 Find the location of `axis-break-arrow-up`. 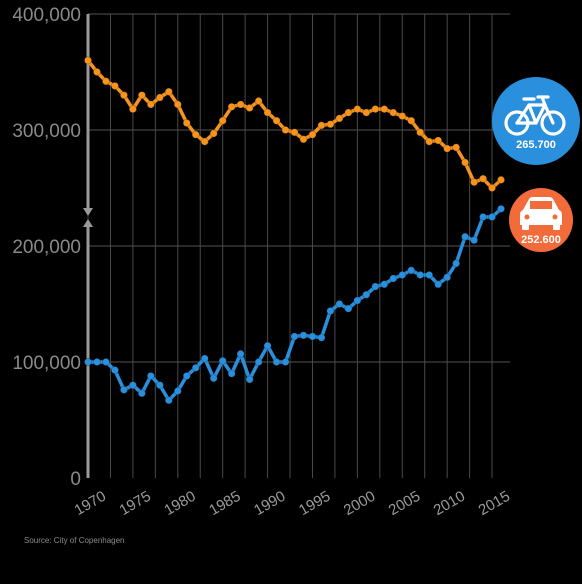

axis-break-arrow-up is located at coordinates (88, 223).